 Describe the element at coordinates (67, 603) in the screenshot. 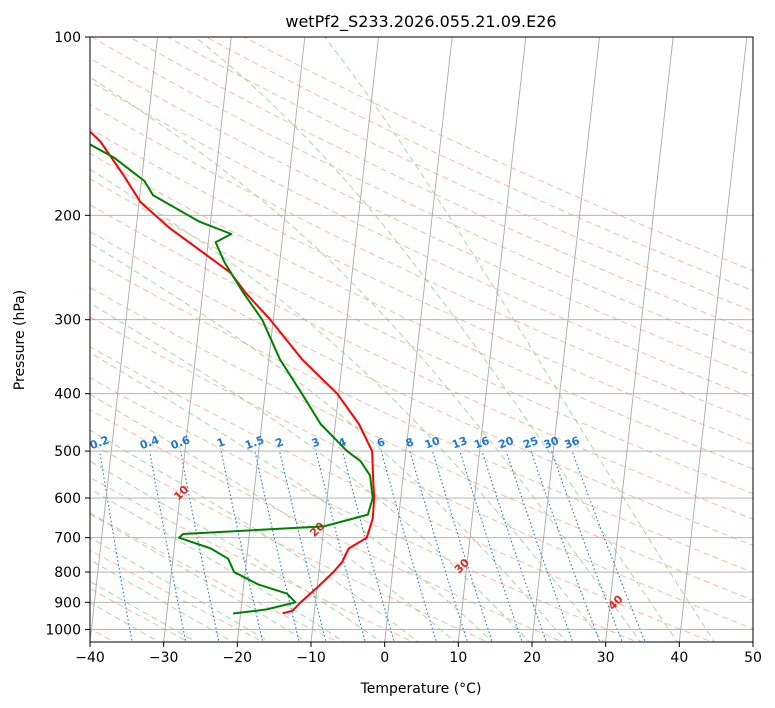

I see `y-tick-label: 900` at that location.